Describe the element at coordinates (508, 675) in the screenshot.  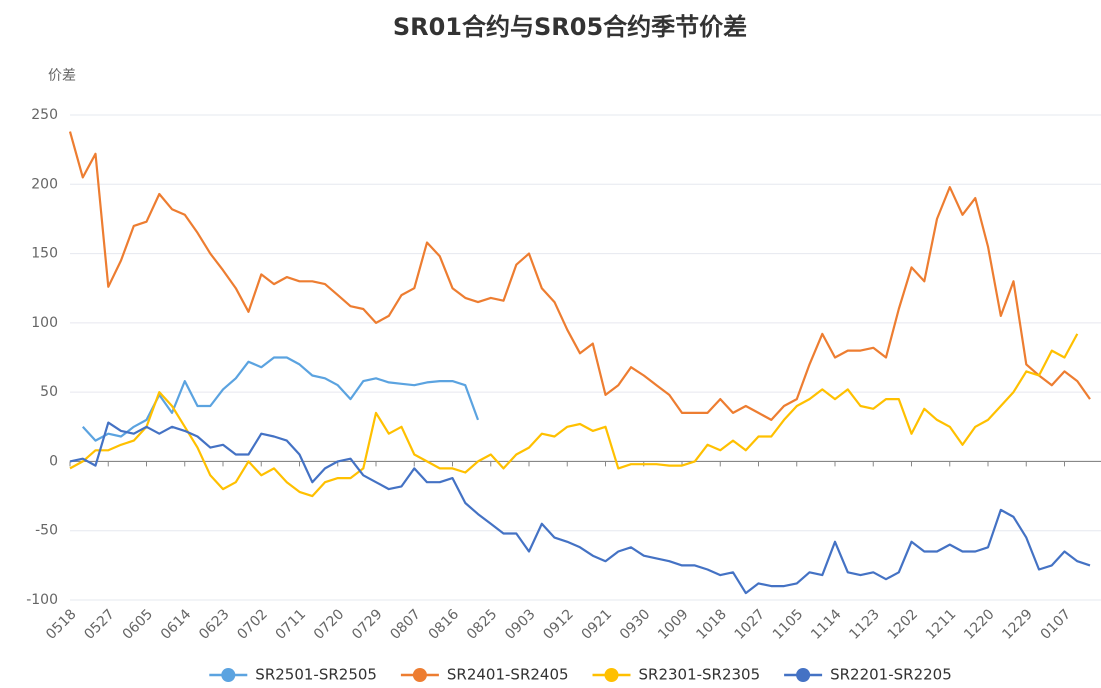
I see `legend-label: SR2401-SR2405` at that location.